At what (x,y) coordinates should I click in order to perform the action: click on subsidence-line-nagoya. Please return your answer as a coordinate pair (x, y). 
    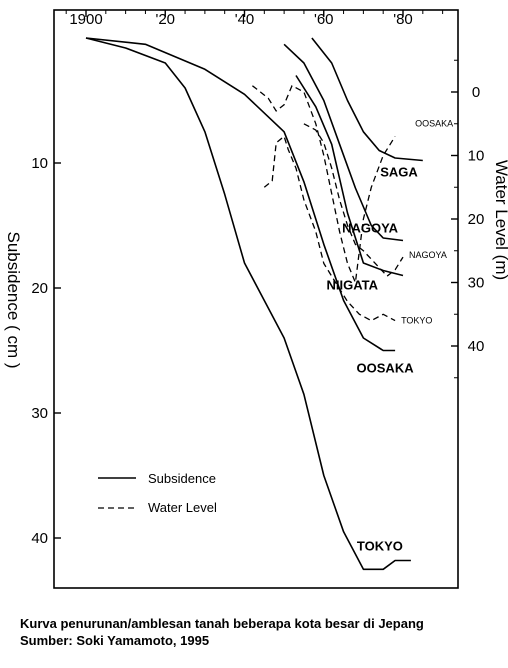
    Looking at the image, I should click on (343, 142).